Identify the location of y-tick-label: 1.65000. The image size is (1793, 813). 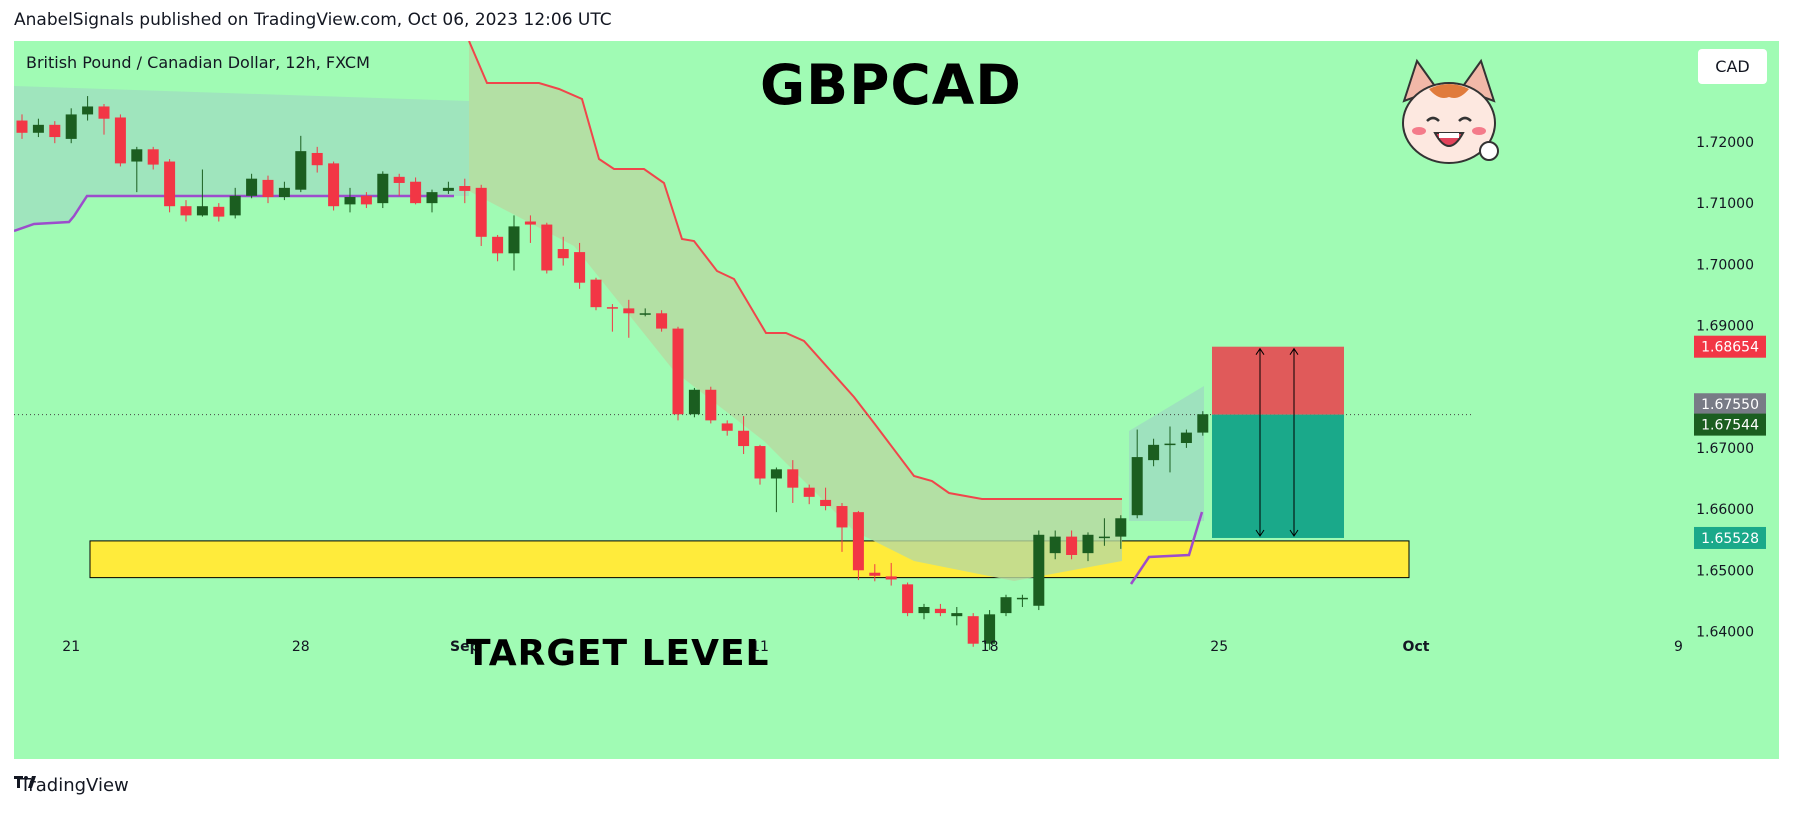
(1725, 571).